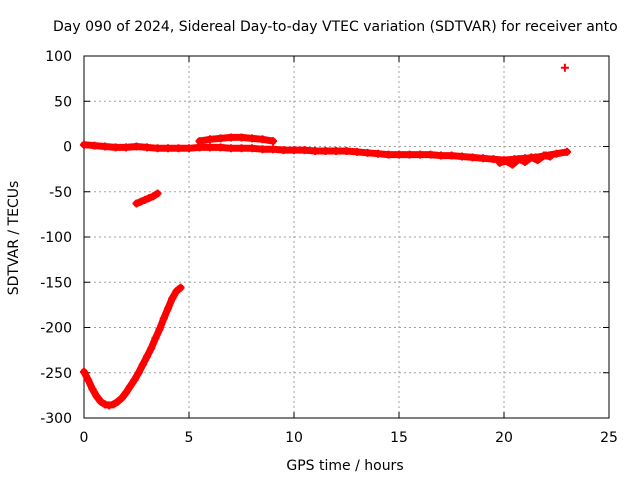 The width and height of the screenshot is (640, 480). I want to click on x-tick-label: 10, so click(294, 438).